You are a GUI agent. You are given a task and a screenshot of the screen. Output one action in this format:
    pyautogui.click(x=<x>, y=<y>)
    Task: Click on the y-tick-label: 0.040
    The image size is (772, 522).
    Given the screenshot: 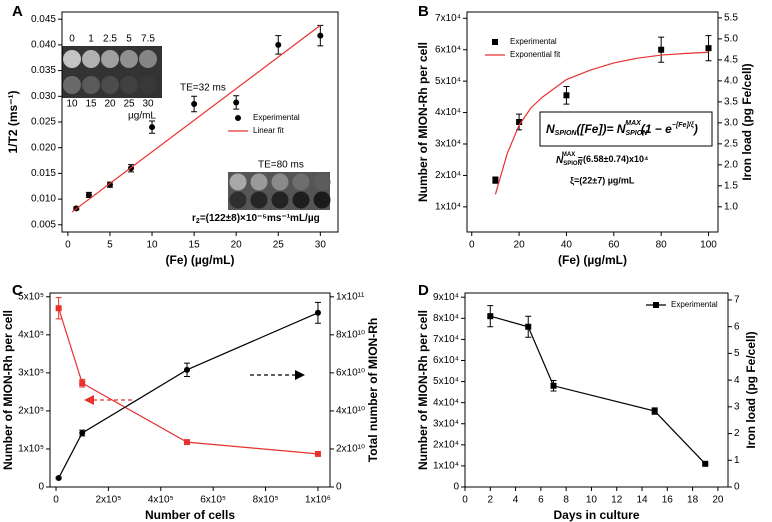 What is the action you would take?
    pyautogui.click(x=43, y=45)
    